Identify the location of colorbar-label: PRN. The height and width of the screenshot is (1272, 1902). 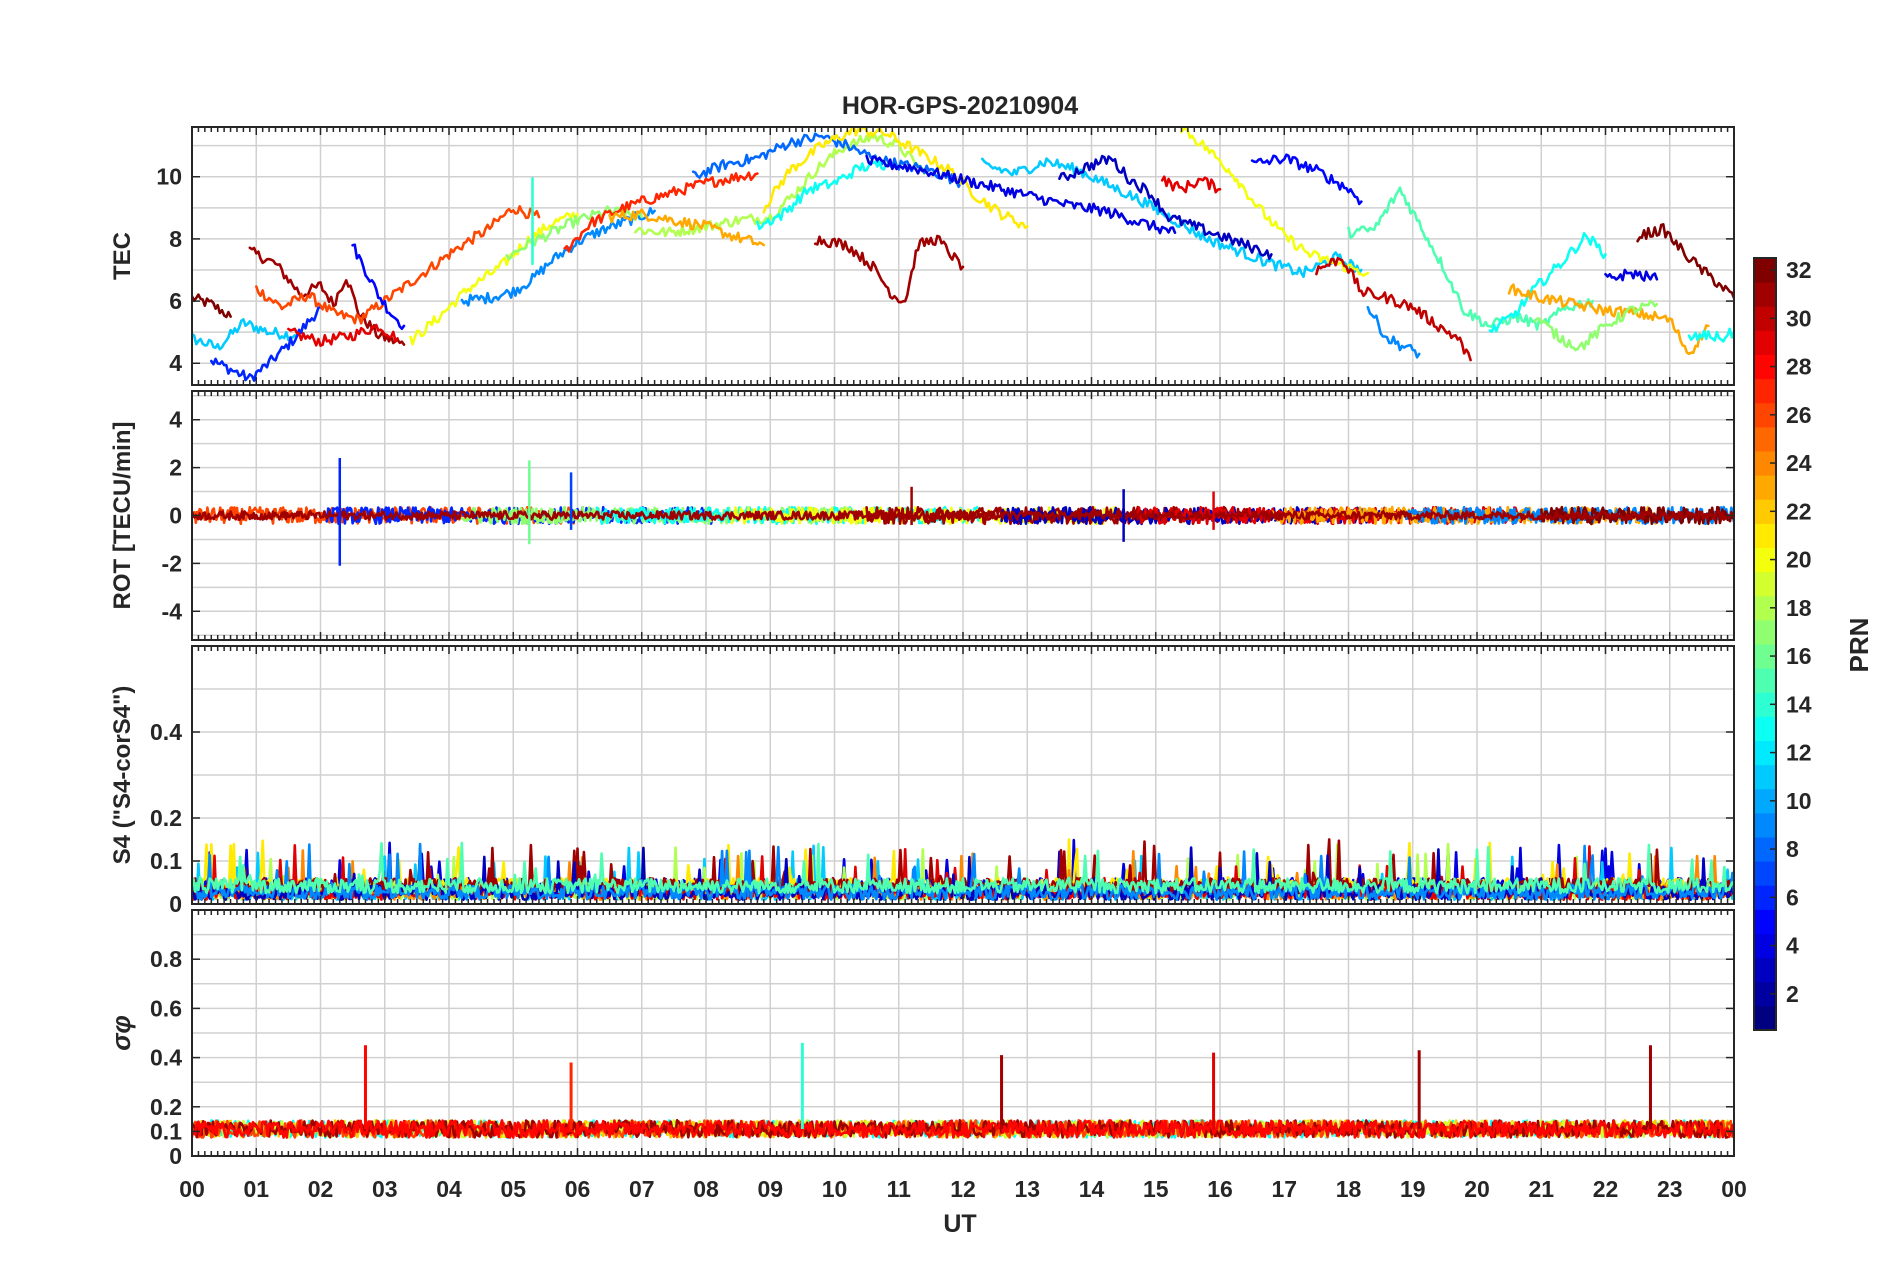
(1859, 645).